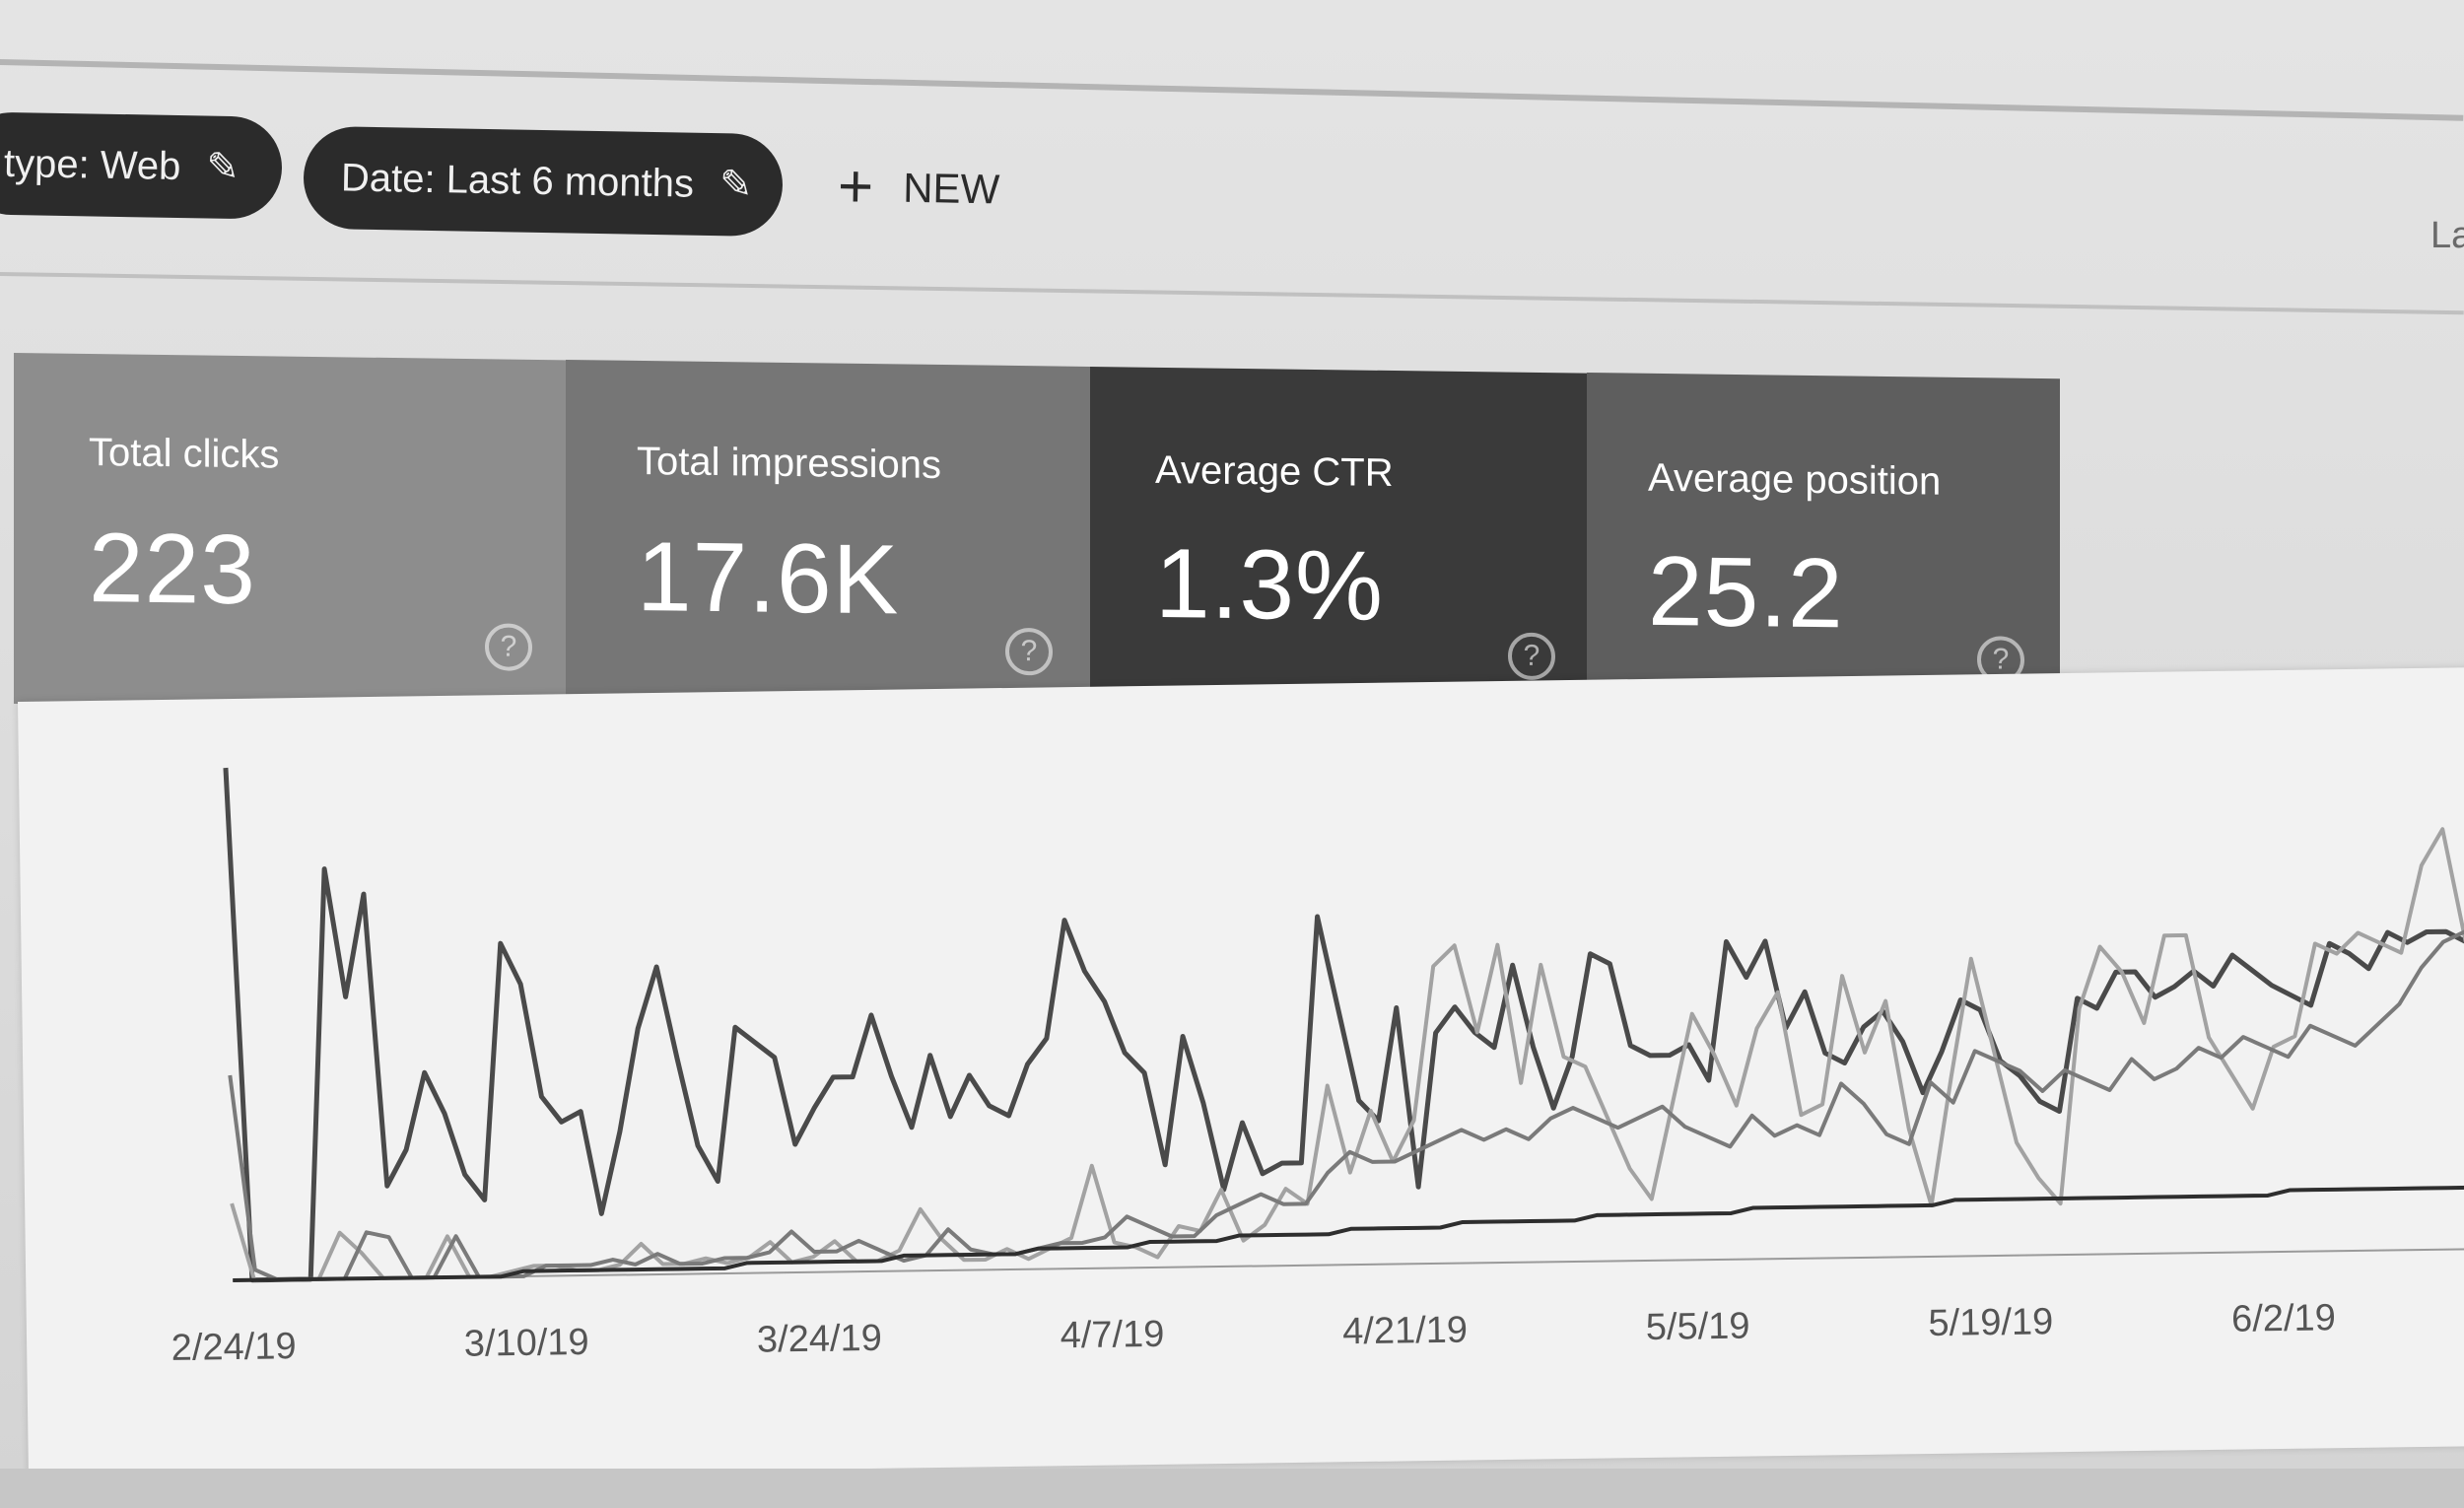  I want to click on metric-title: Total impressions, so click(789, 463).